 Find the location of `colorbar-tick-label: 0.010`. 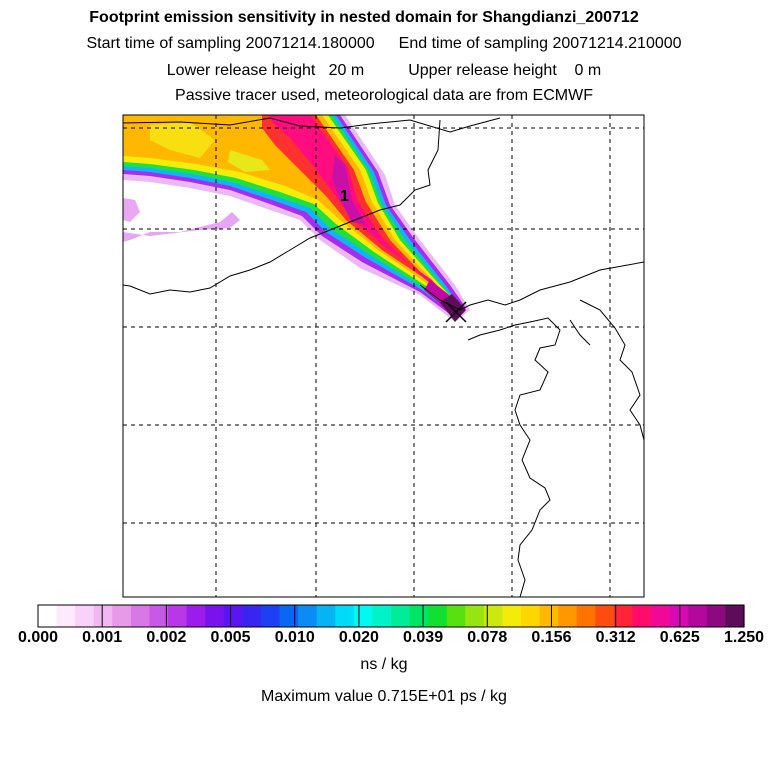

colorbar-tick-label: 0.010 is located at coordinates (294, 637).